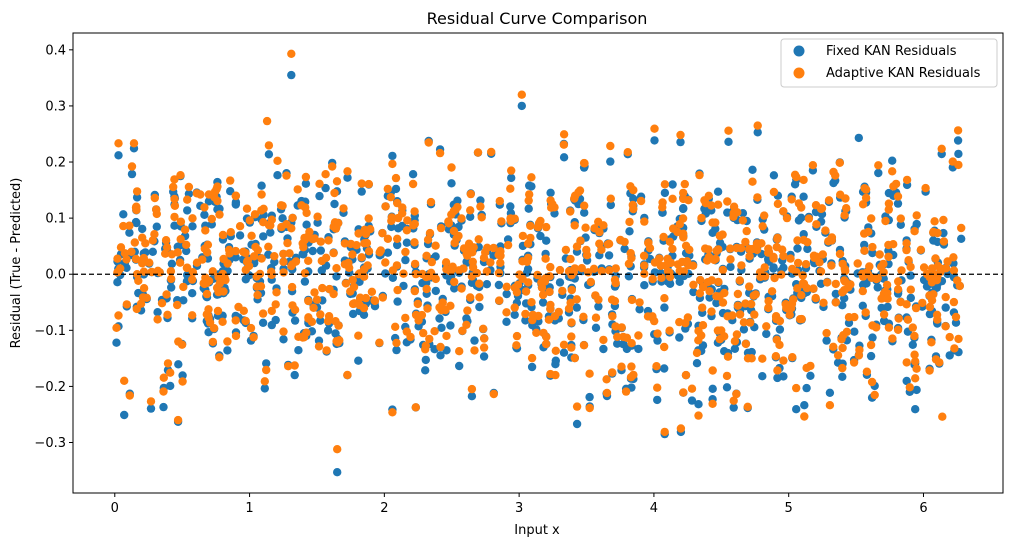  I want to click on x-tick-label: 3, so click(519, 508).